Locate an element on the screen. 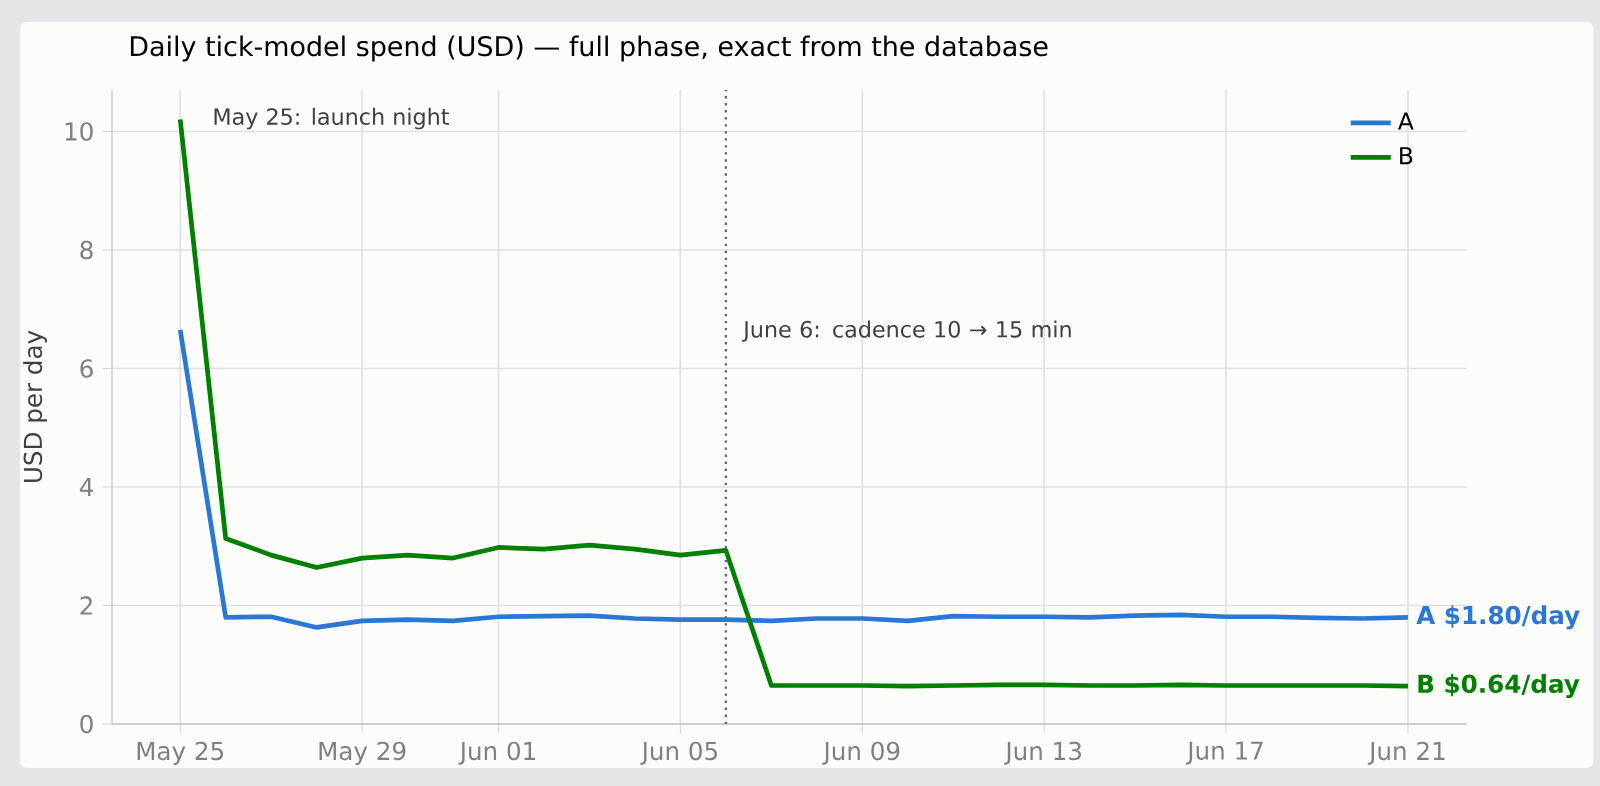  y-axis-title: USD per day is located at coordinates (35, 406).